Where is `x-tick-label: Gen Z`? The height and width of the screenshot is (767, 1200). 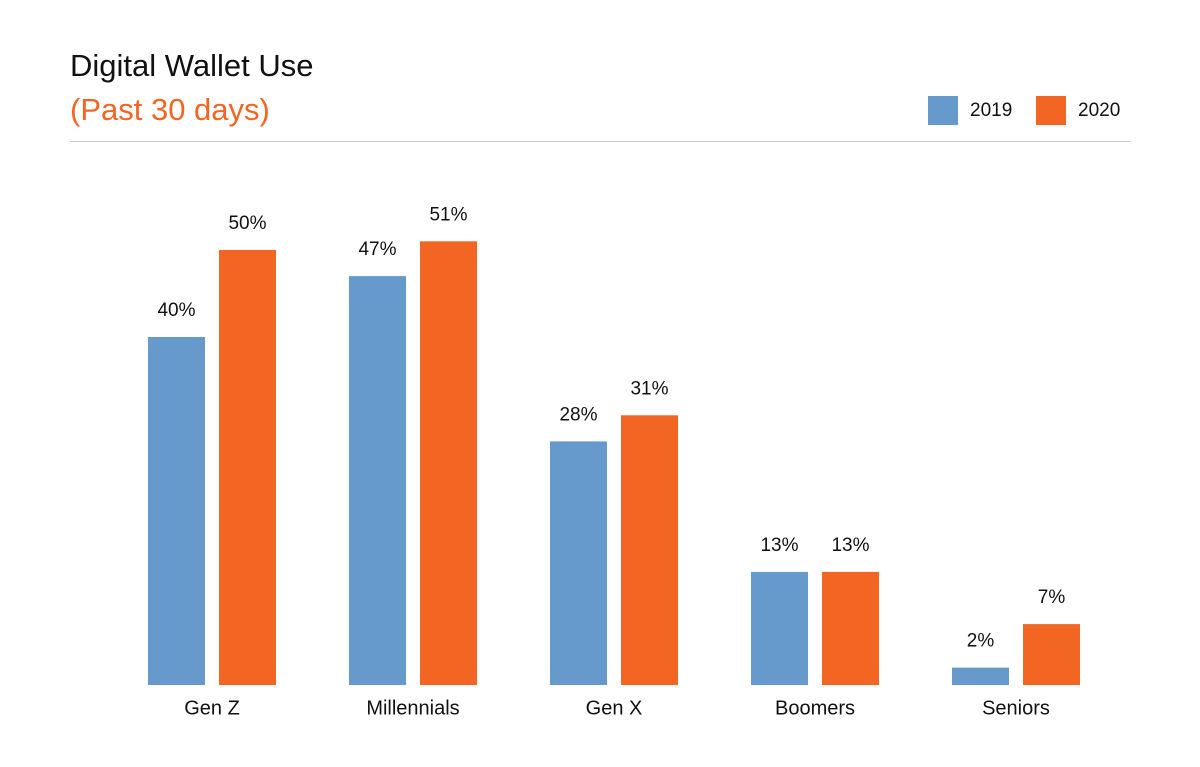 x-tick-label: Gen Z is located at coordinates (212, 708).